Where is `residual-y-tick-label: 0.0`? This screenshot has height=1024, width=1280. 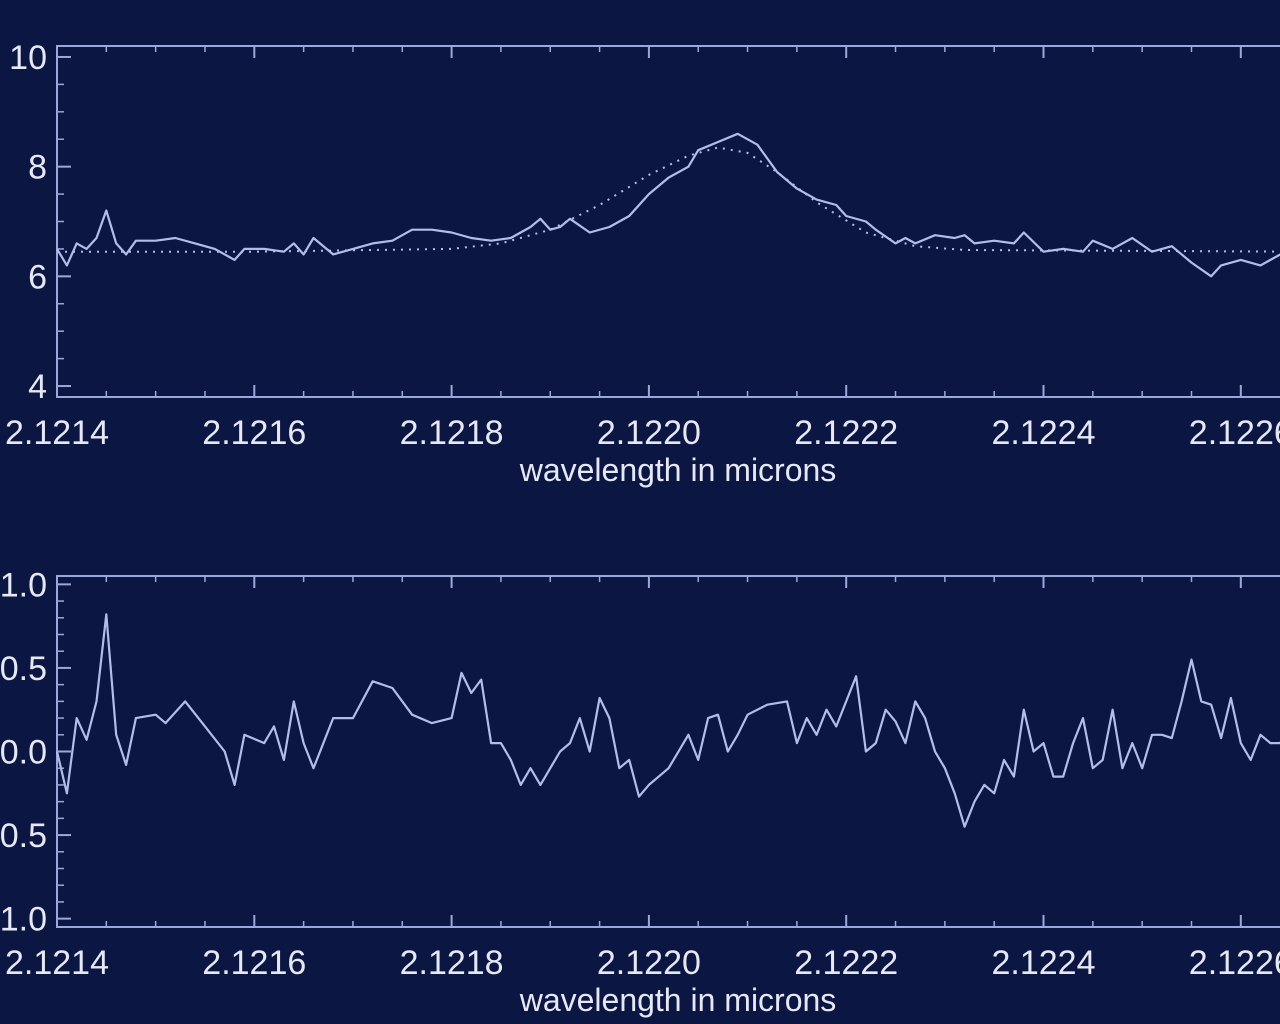
residual-y-tick-label: 0.0 is located at coordinates (23, 753).